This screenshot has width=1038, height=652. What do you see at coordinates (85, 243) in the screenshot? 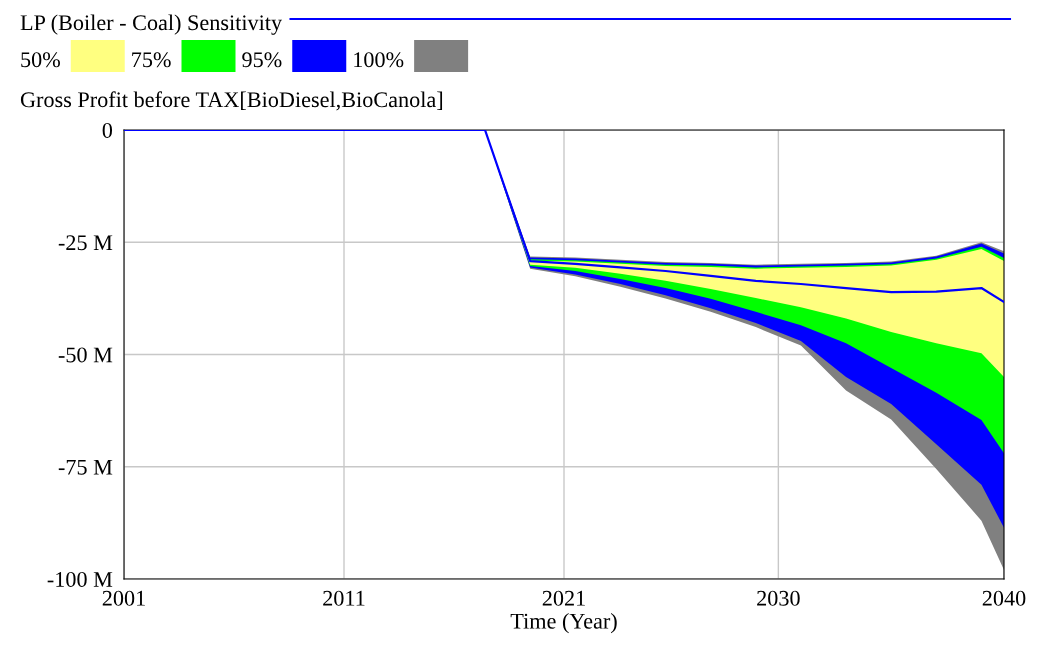
I see `y-tick-label: -25 M` at bounding box center [85, 243].